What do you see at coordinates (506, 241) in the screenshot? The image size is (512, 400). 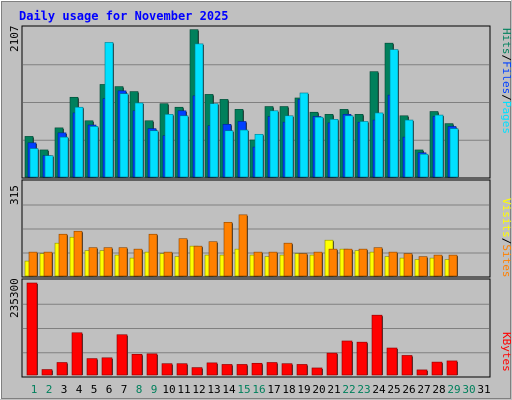 I see `legend-sep-3: /` at bounding box center [506, 241].